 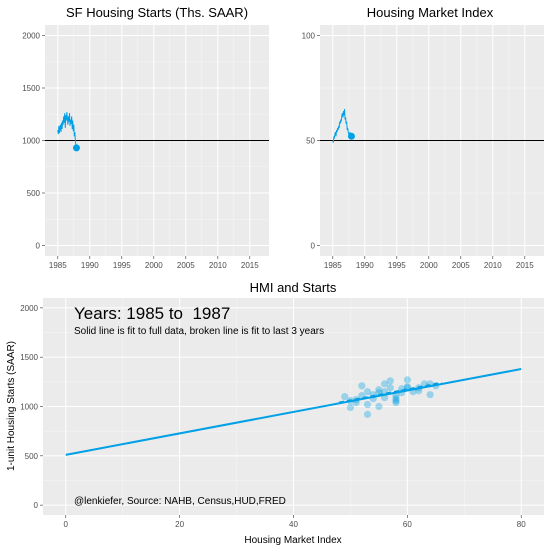 I want to click on scatter-y-axis-label: 1-unit Housing Starts (SAAR), so click(x=11, y=406).